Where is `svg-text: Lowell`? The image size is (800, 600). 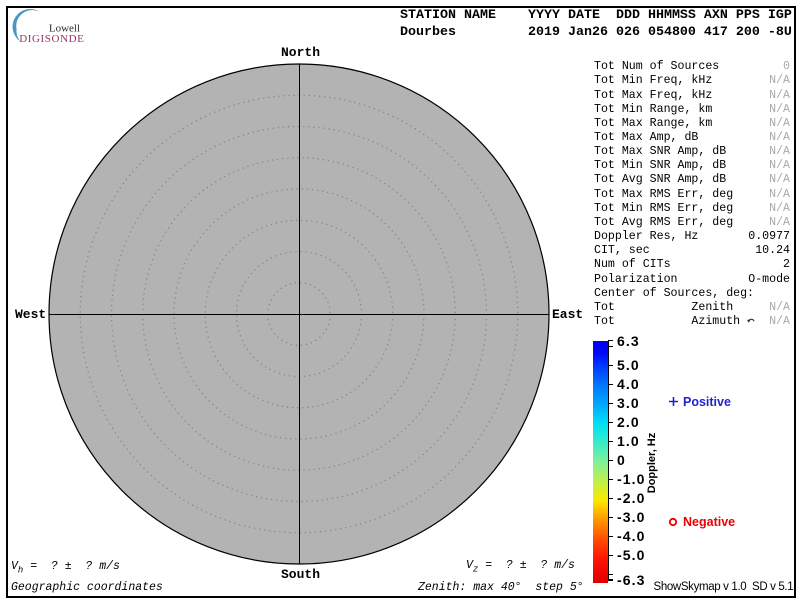
svg-text: Lowell is located at coordinates (64, 28).